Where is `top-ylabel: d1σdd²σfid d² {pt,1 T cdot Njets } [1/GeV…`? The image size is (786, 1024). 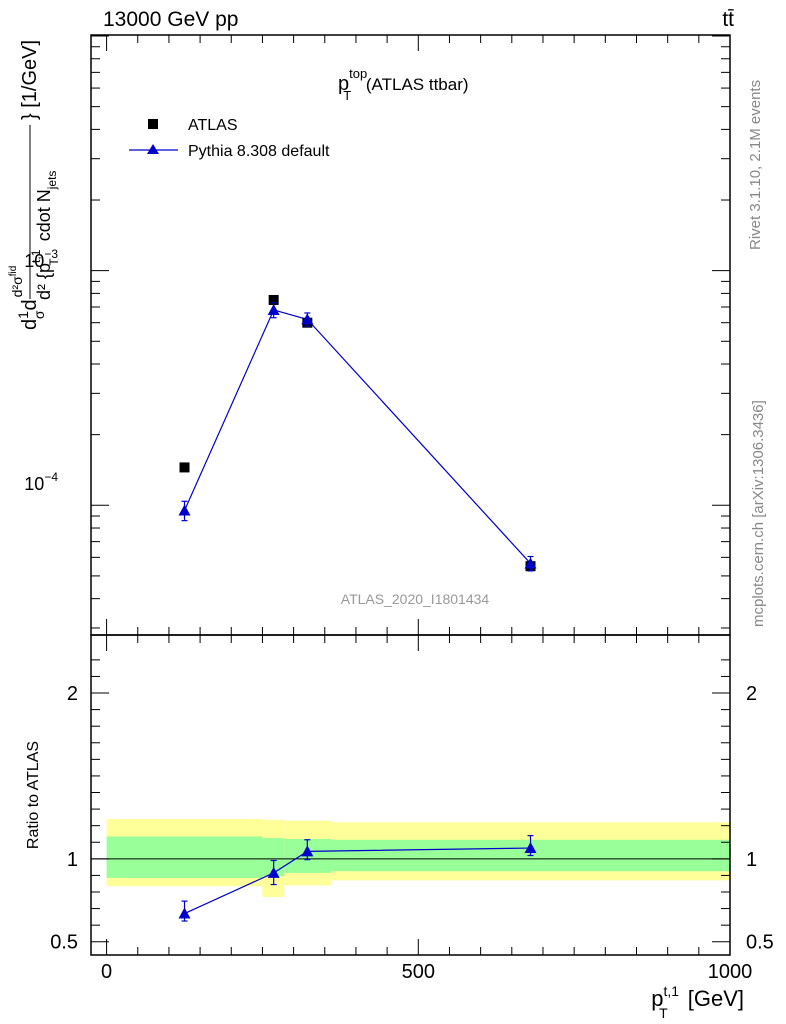
top-ylabel: d1σdd²σfid d² {pt,1 T cdot Njets } [1/GeV… is located at coordinates (34, 185).